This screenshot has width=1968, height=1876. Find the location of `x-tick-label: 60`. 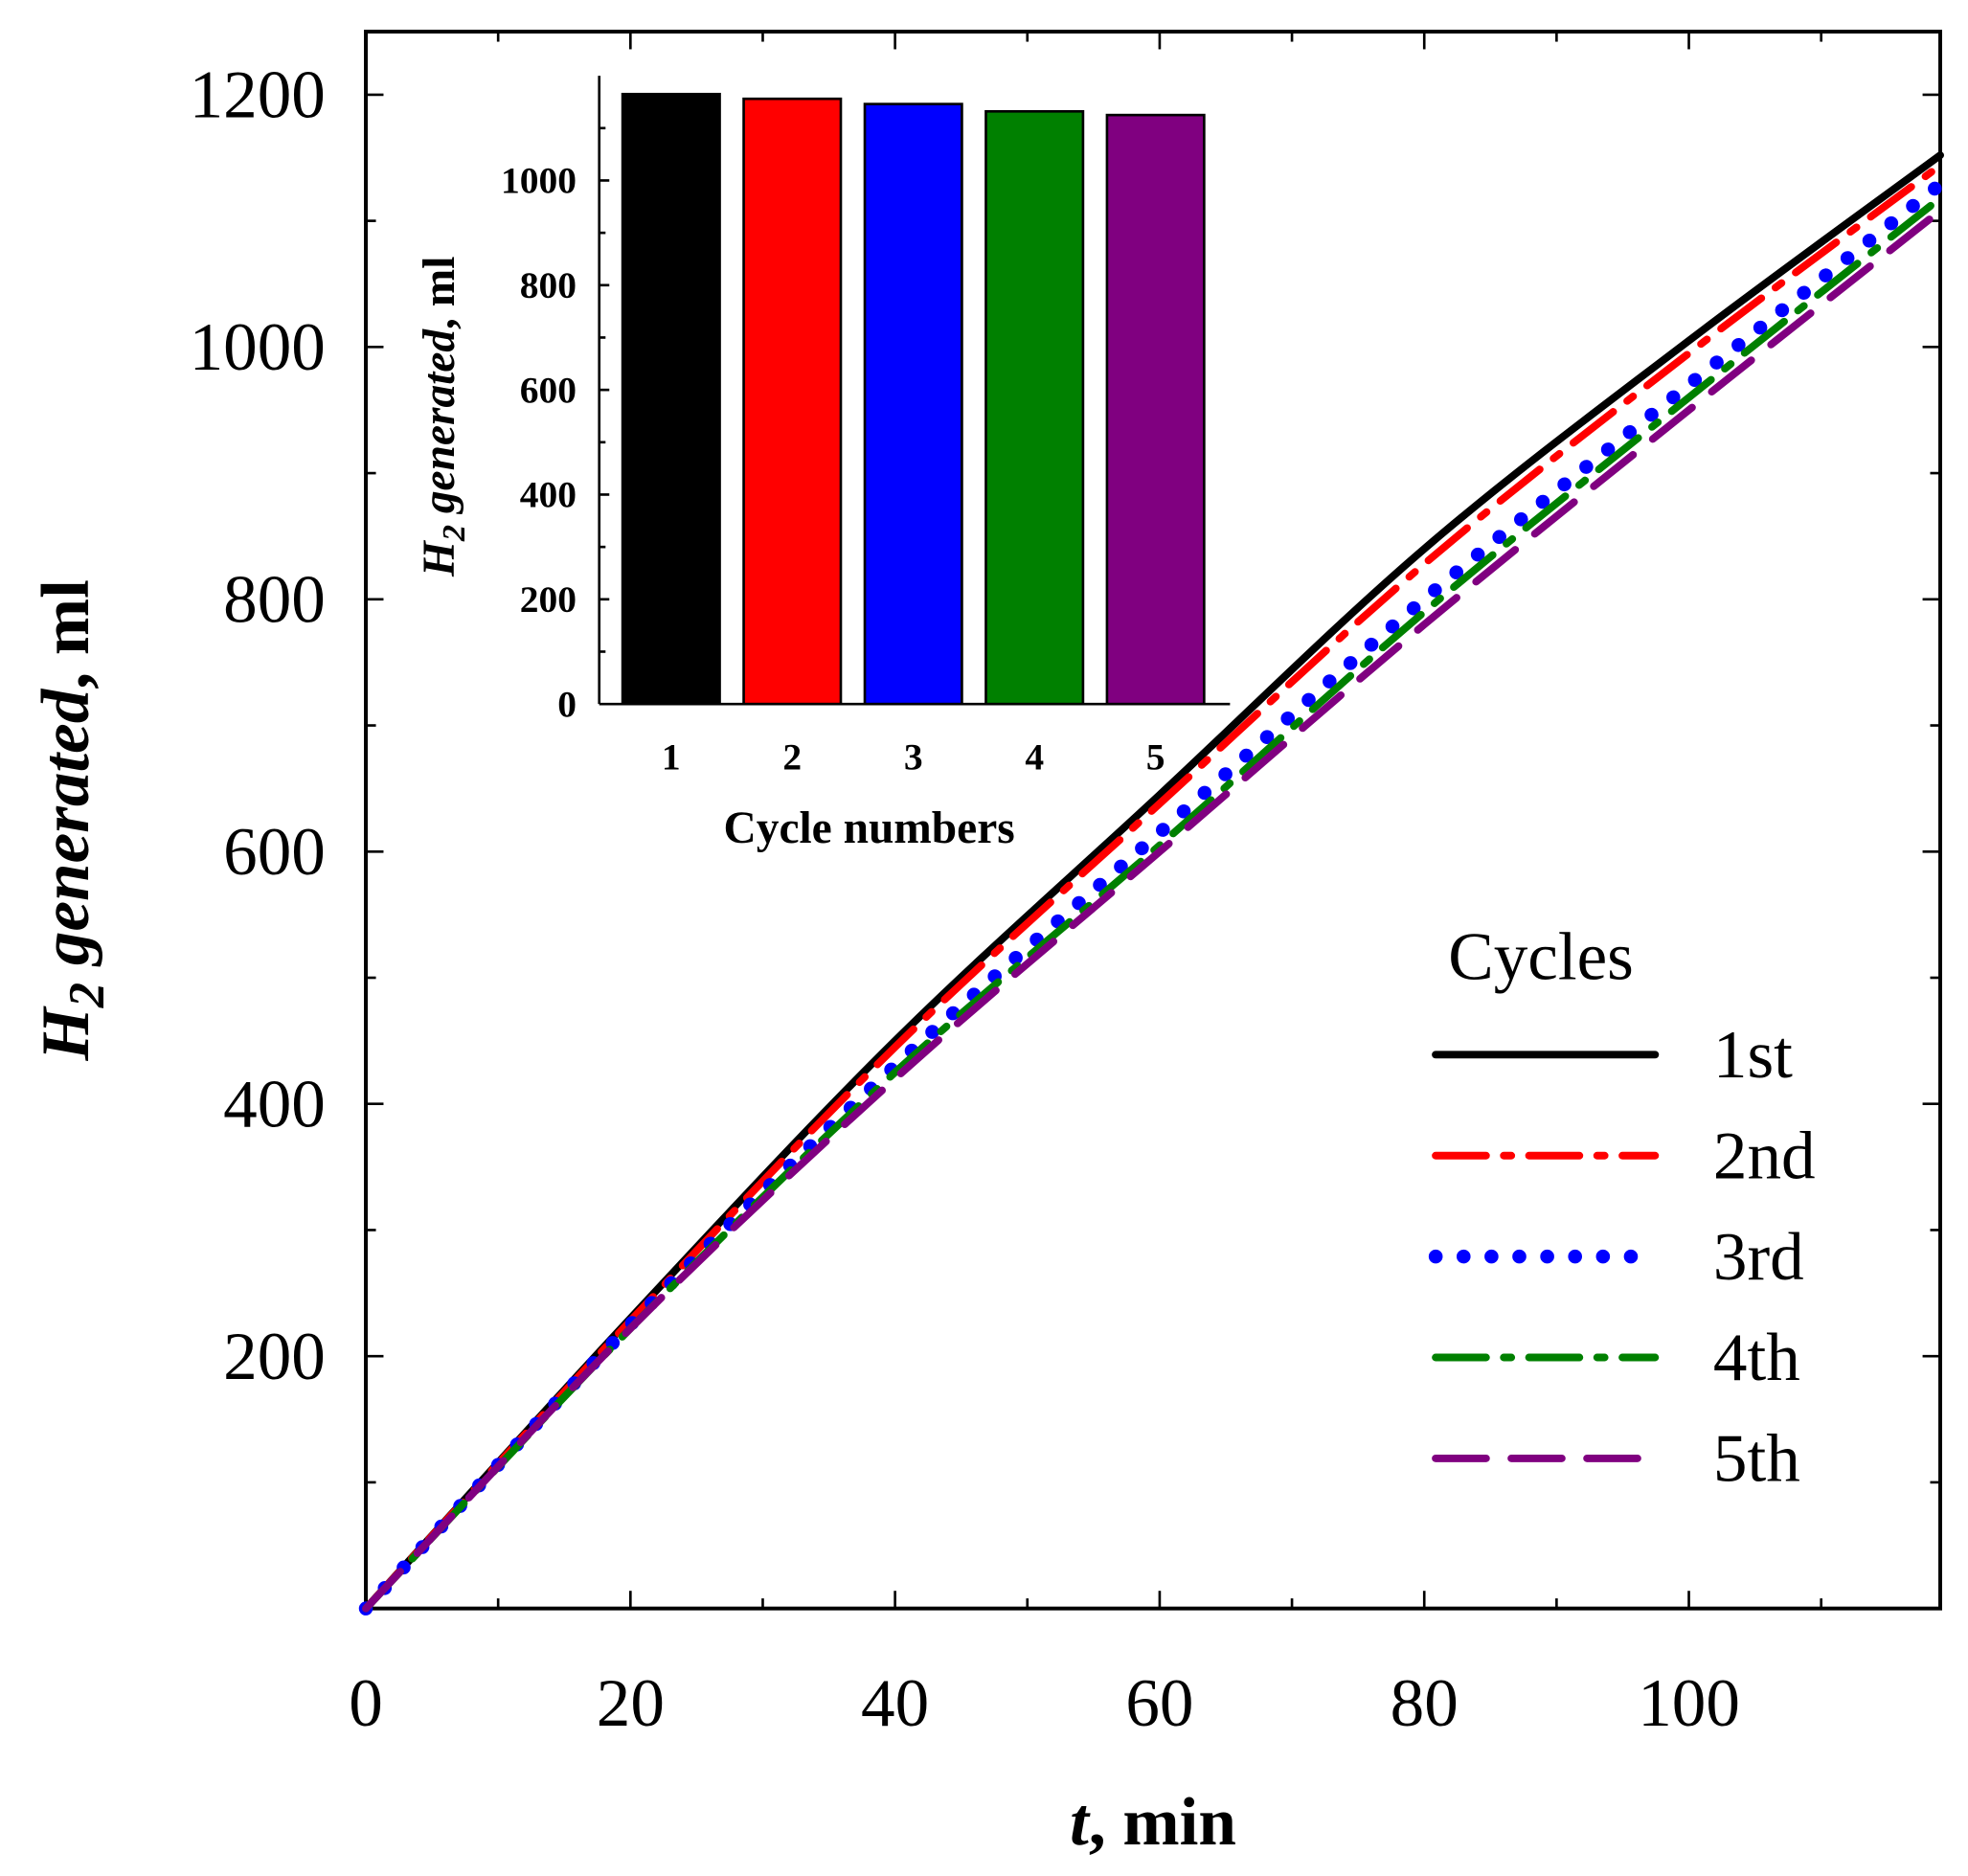

x-tick-label: 60 is located at coordinates (1159, 1703).